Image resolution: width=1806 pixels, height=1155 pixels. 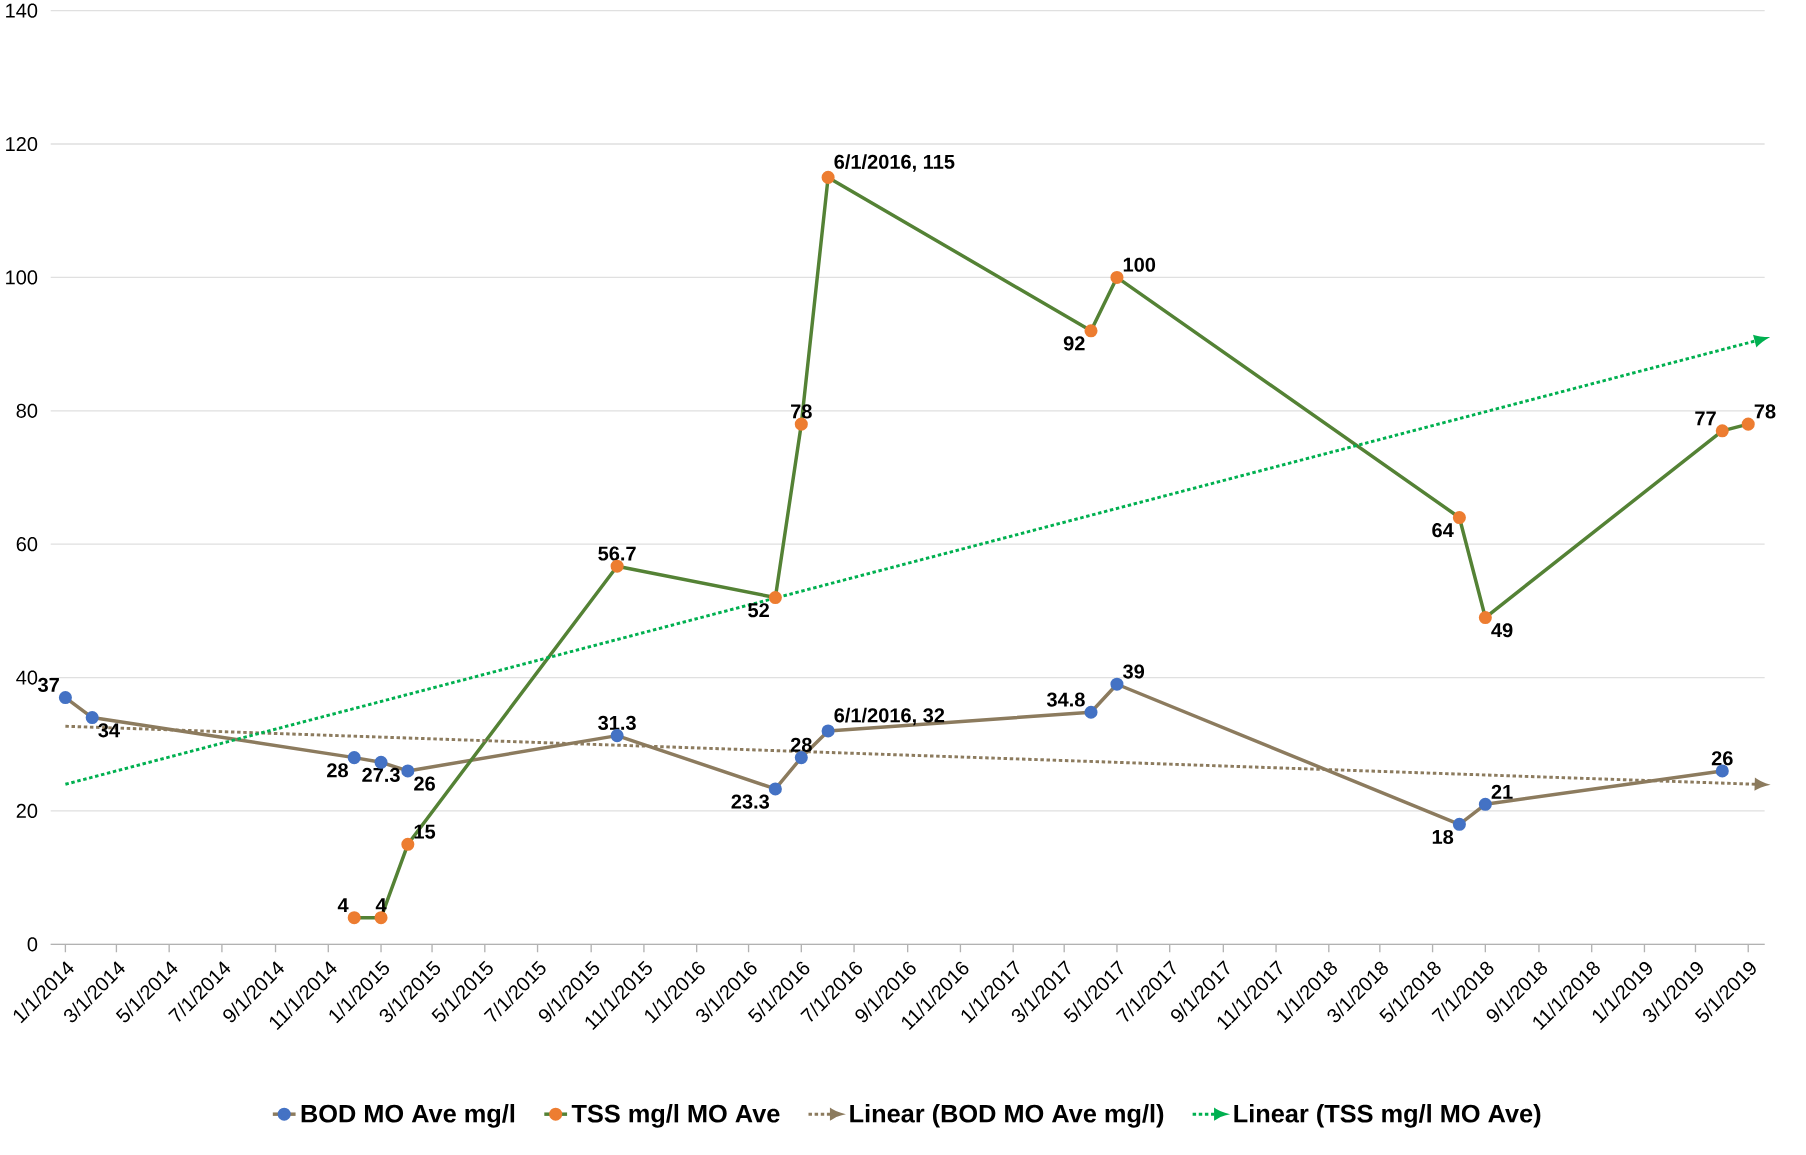 I want to click on y-tick-label: 120, so click(x=22, y=144).